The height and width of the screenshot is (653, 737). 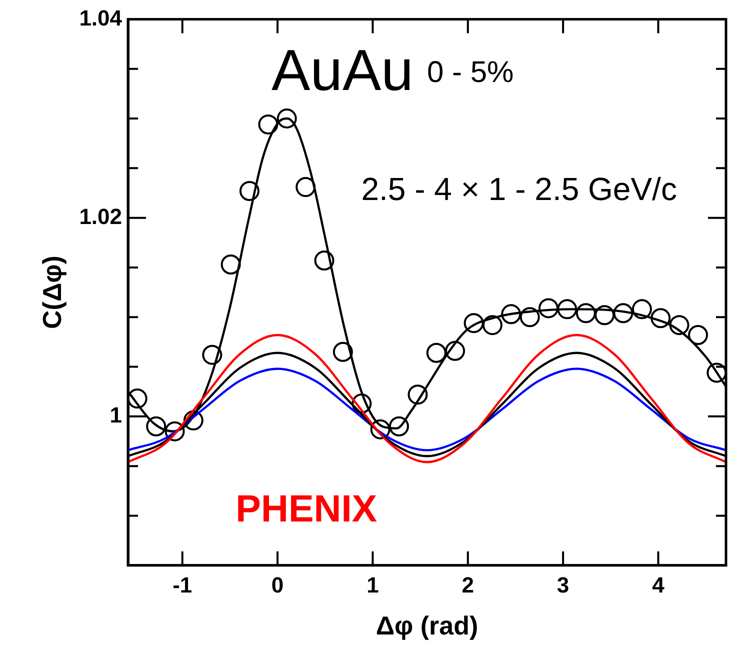 I want to click on annotation: 0 - 5%, so click(x=470, y=73).